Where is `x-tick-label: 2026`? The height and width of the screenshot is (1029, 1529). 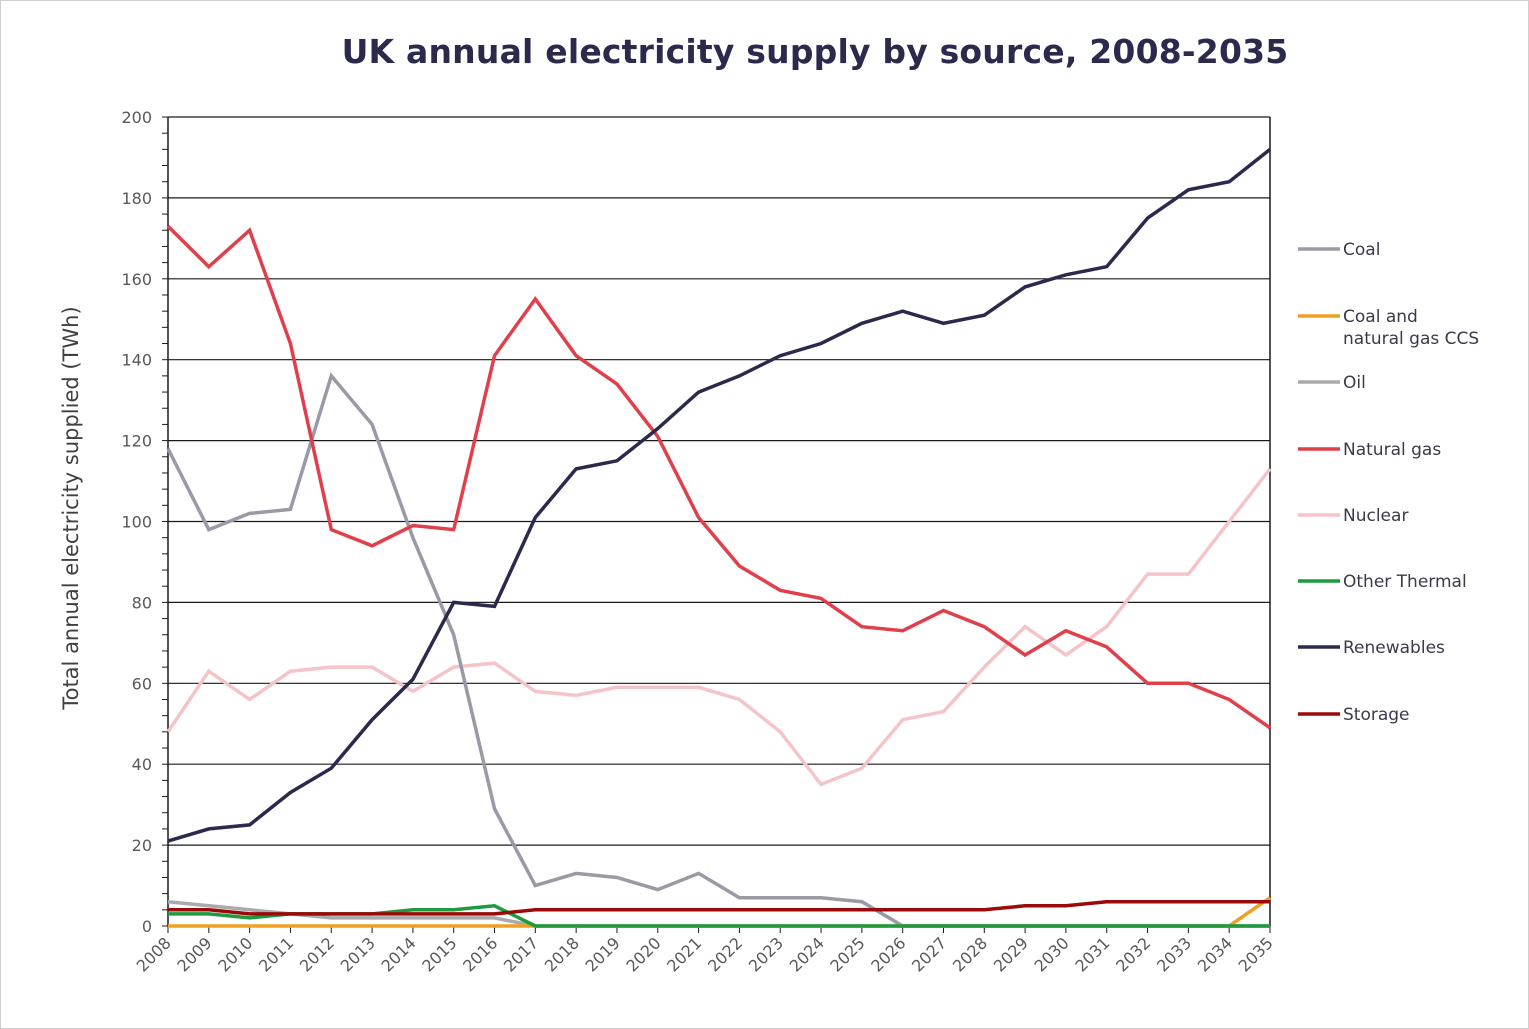
x-tick-label: 2026 is located at coordinates (888, 954).